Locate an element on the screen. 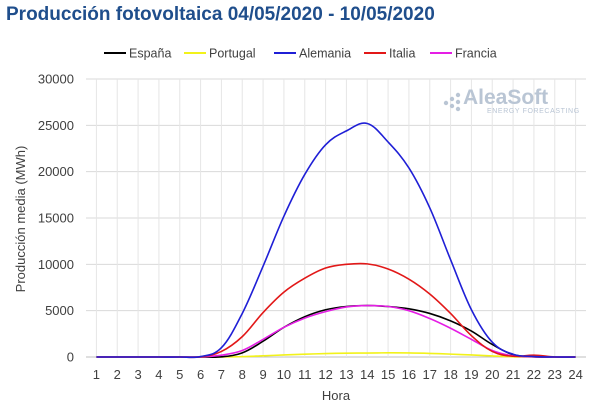 The width and height of the screenshot is (600, 418). x-tick-label: 15 is located at coordinates (388, 374).